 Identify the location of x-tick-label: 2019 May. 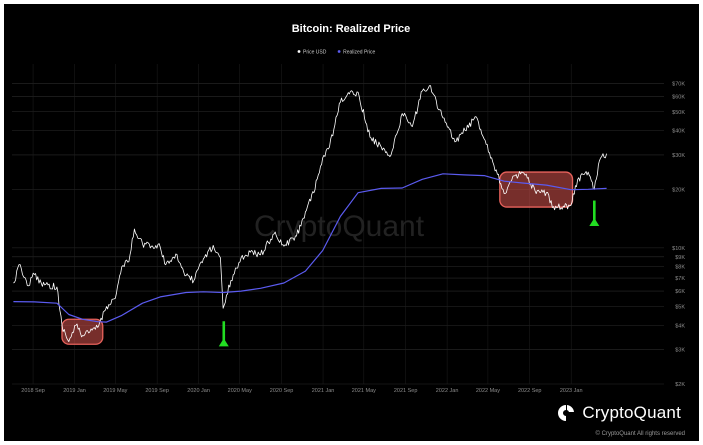
(115, 391).